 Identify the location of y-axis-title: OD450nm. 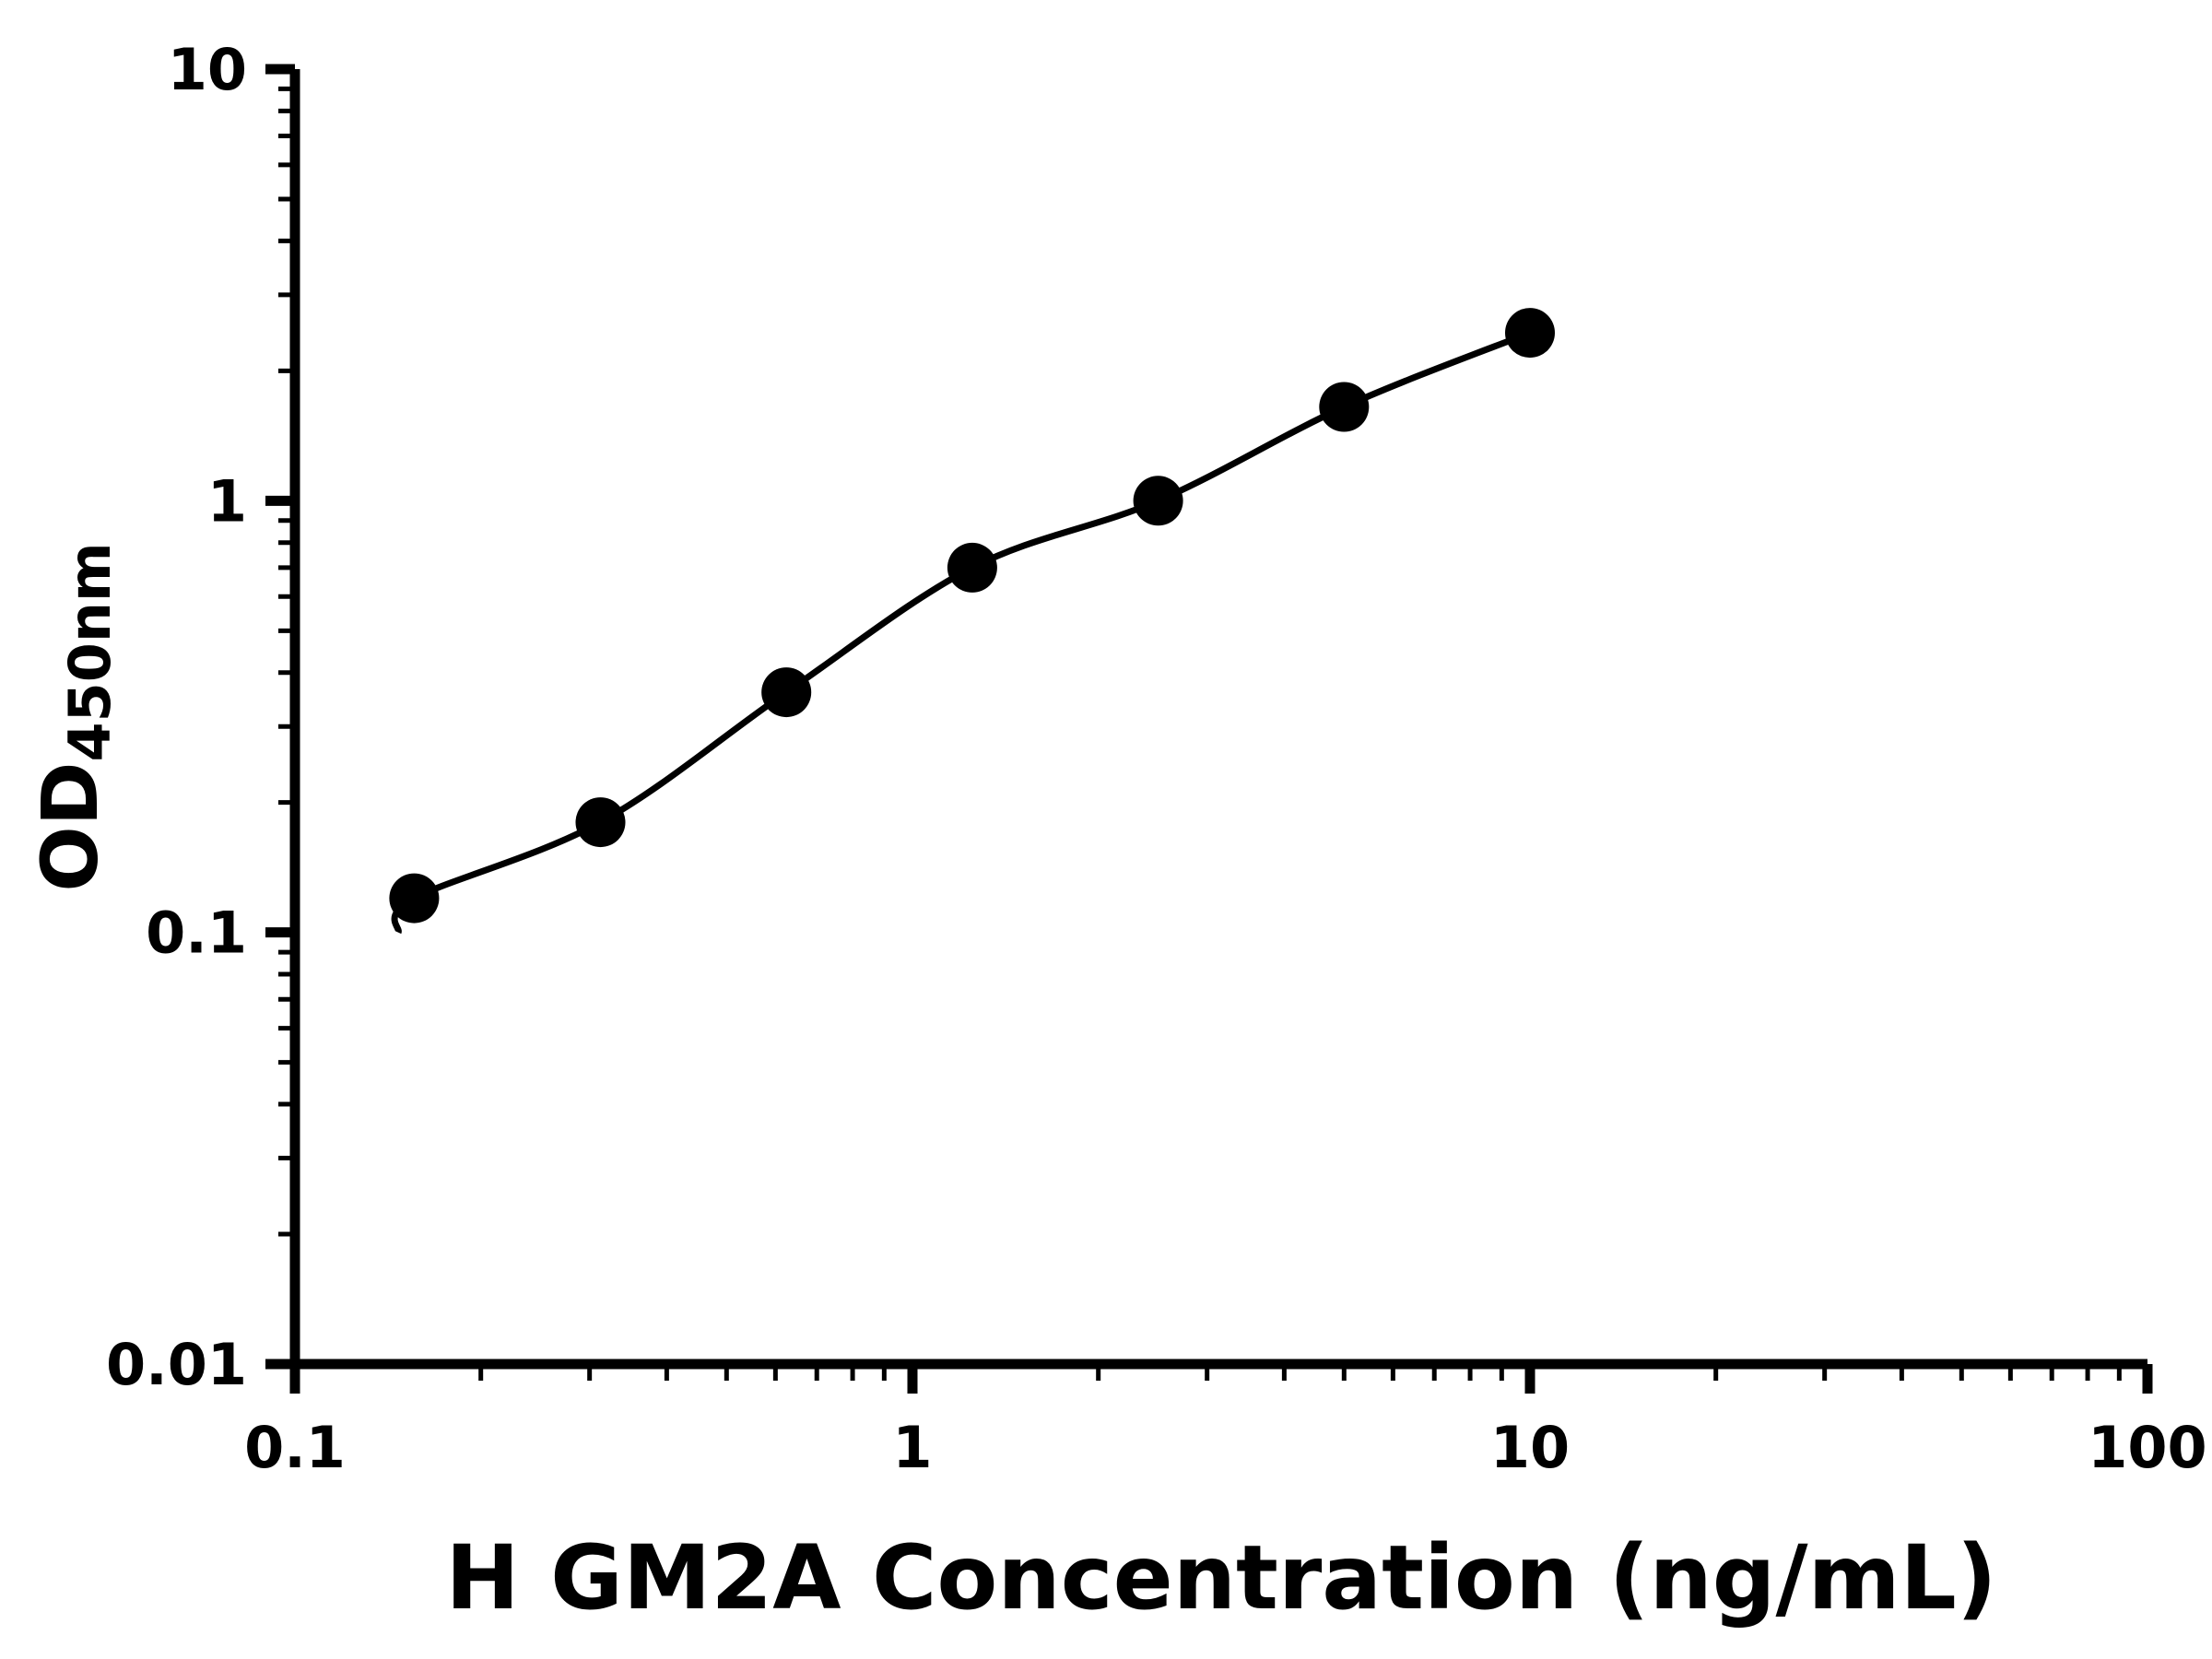
(74, 716).